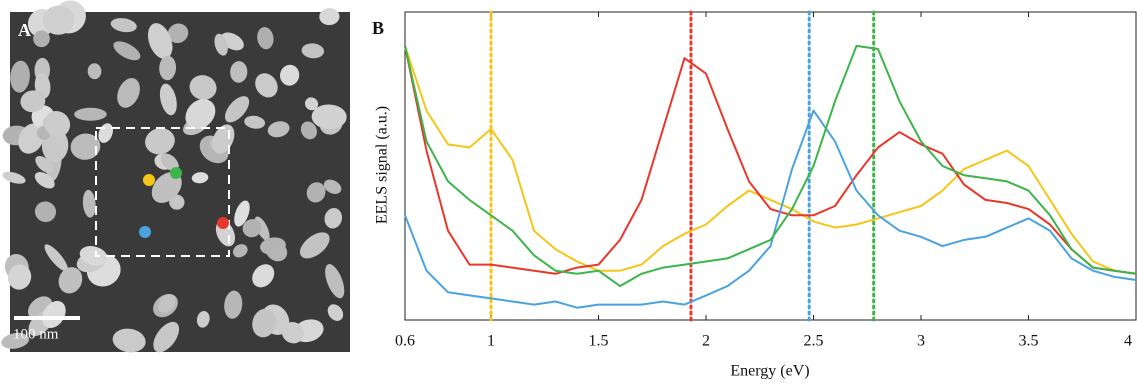  What do you see at coordinates (47, 318) in the screenshot?
I see `scale-bar` at bounding box center [47, 318].